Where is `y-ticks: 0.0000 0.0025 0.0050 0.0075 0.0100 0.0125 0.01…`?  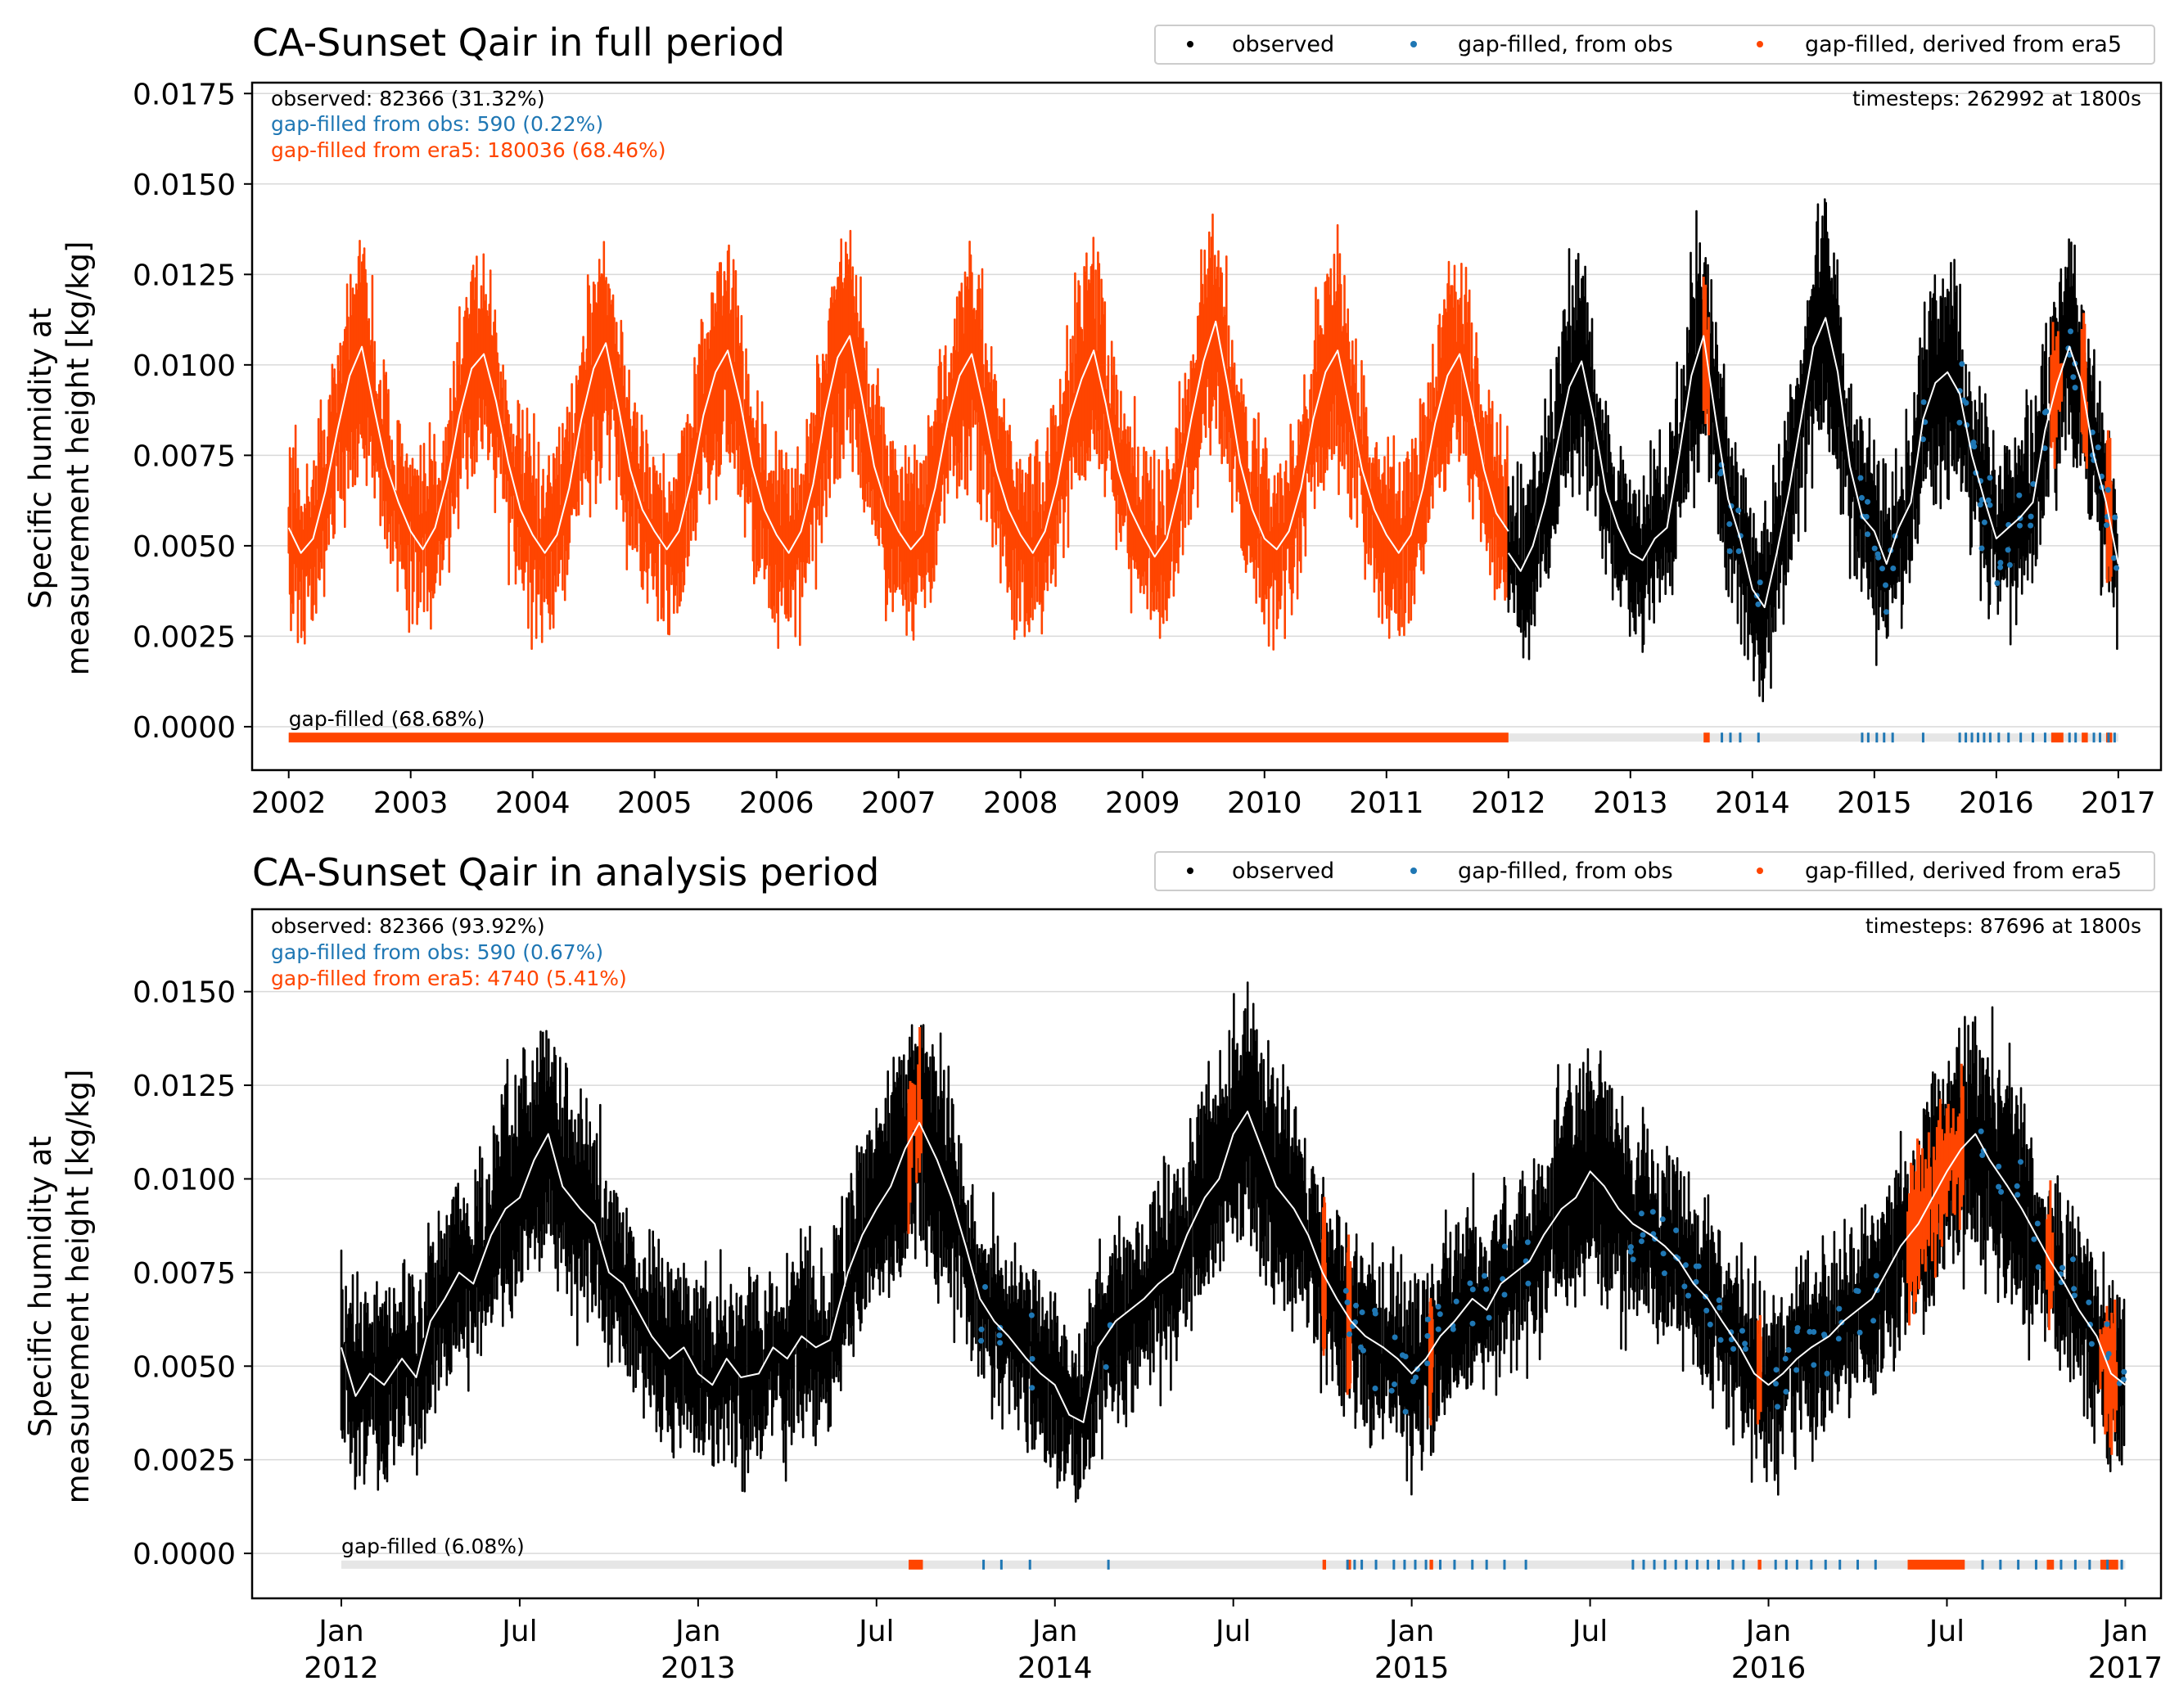 y-ticks: 0.0000 0.0025 0.0050 0.0075 0.0100 0.0125 0.01… is located at coordinates (192, 1274).